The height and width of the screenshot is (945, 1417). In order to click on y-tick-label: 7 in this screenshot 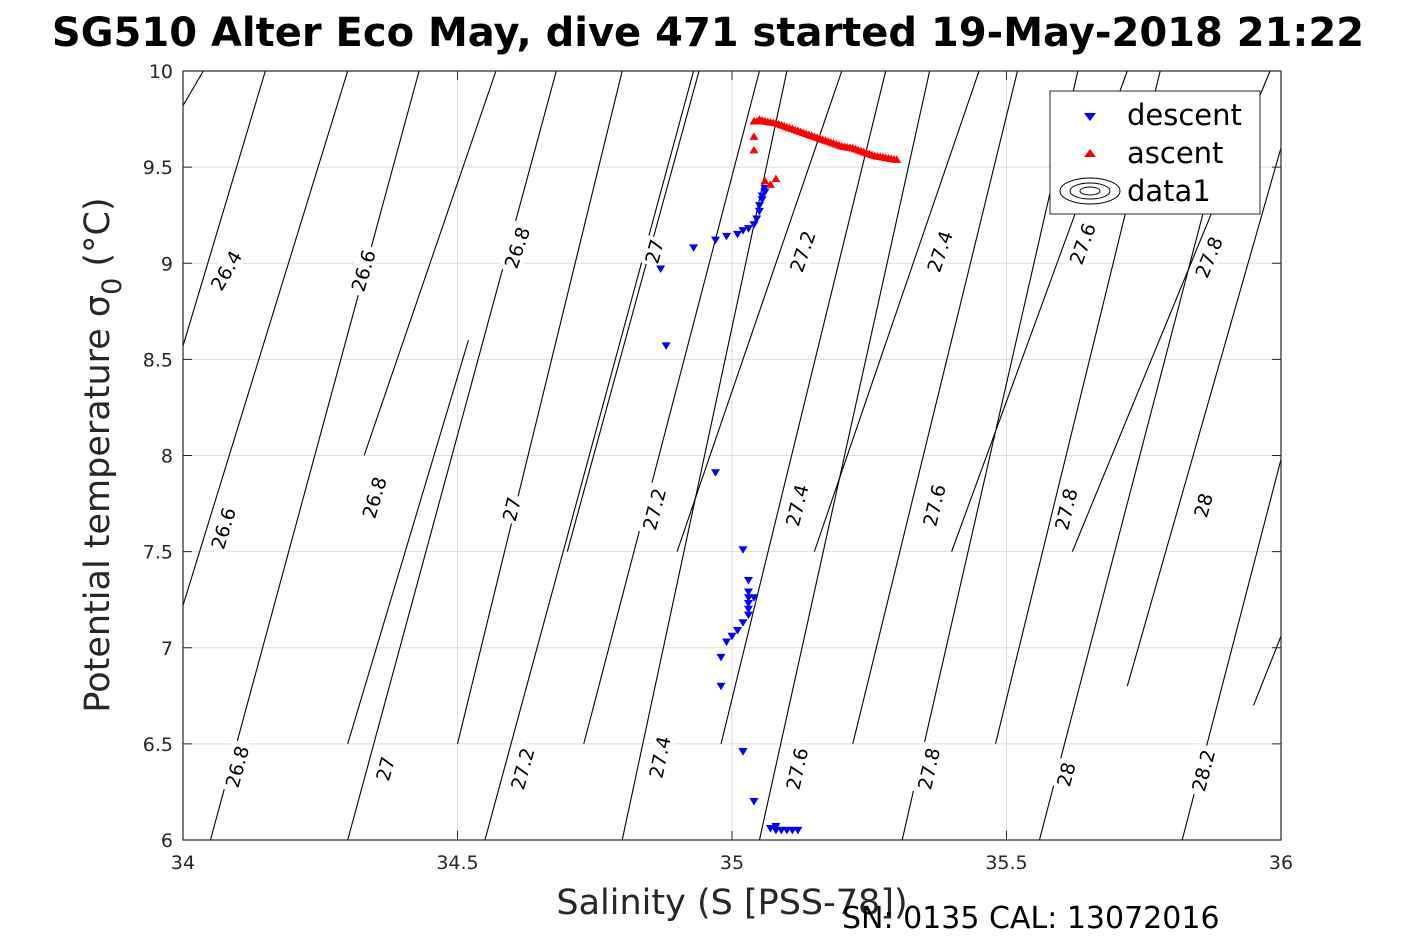, I will do `click(167, 649)`.